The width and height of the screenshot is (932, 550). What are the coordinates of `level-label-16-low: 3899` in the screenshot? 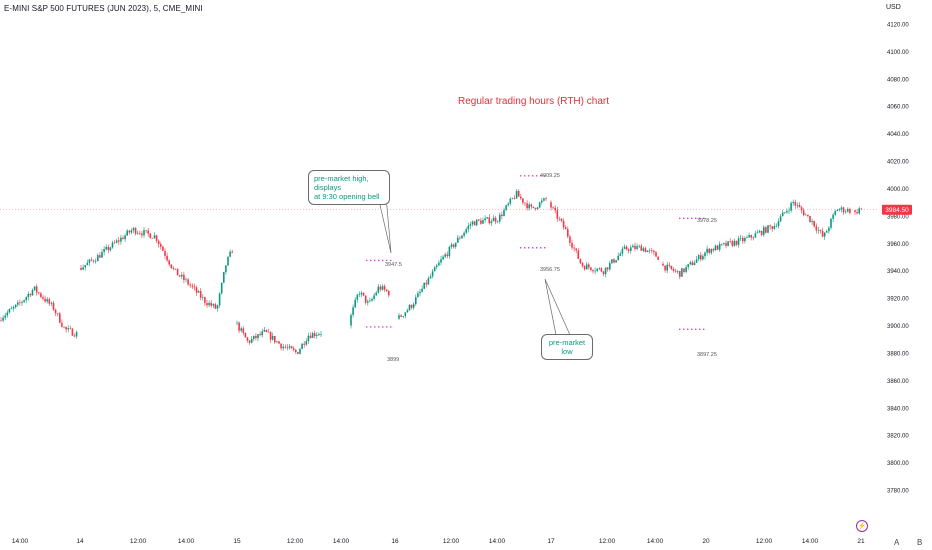 It's located at (393, 360).